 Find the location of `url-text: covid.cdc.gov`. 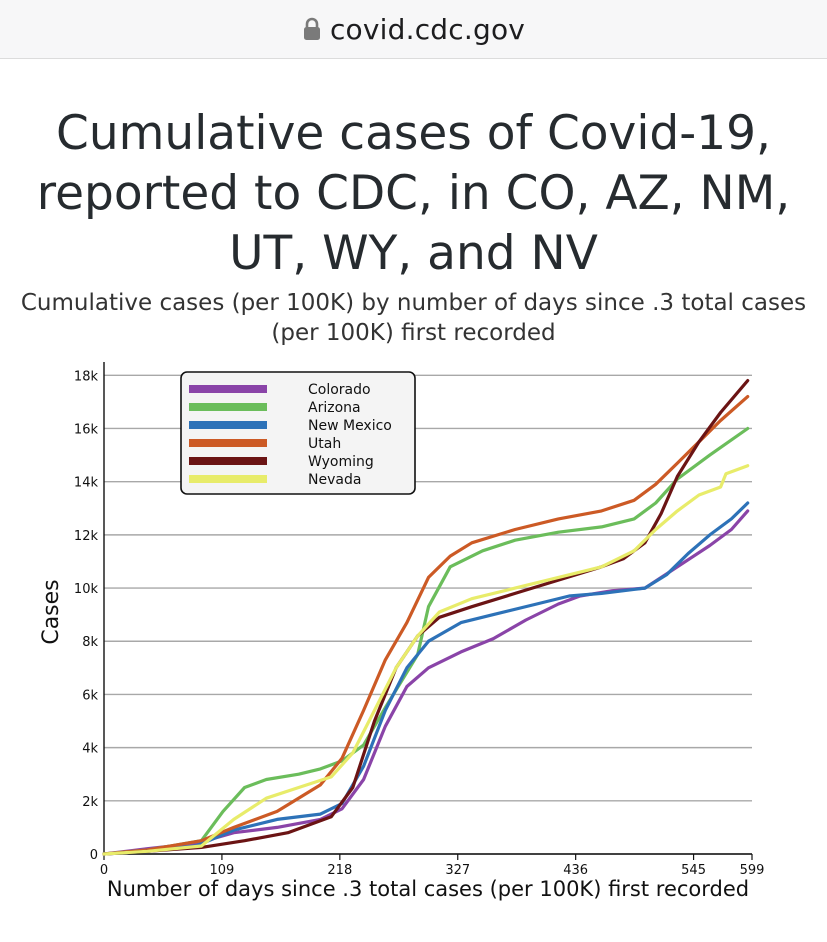

url-text: covid.cdc.gov is located at coordinates (427, 29).